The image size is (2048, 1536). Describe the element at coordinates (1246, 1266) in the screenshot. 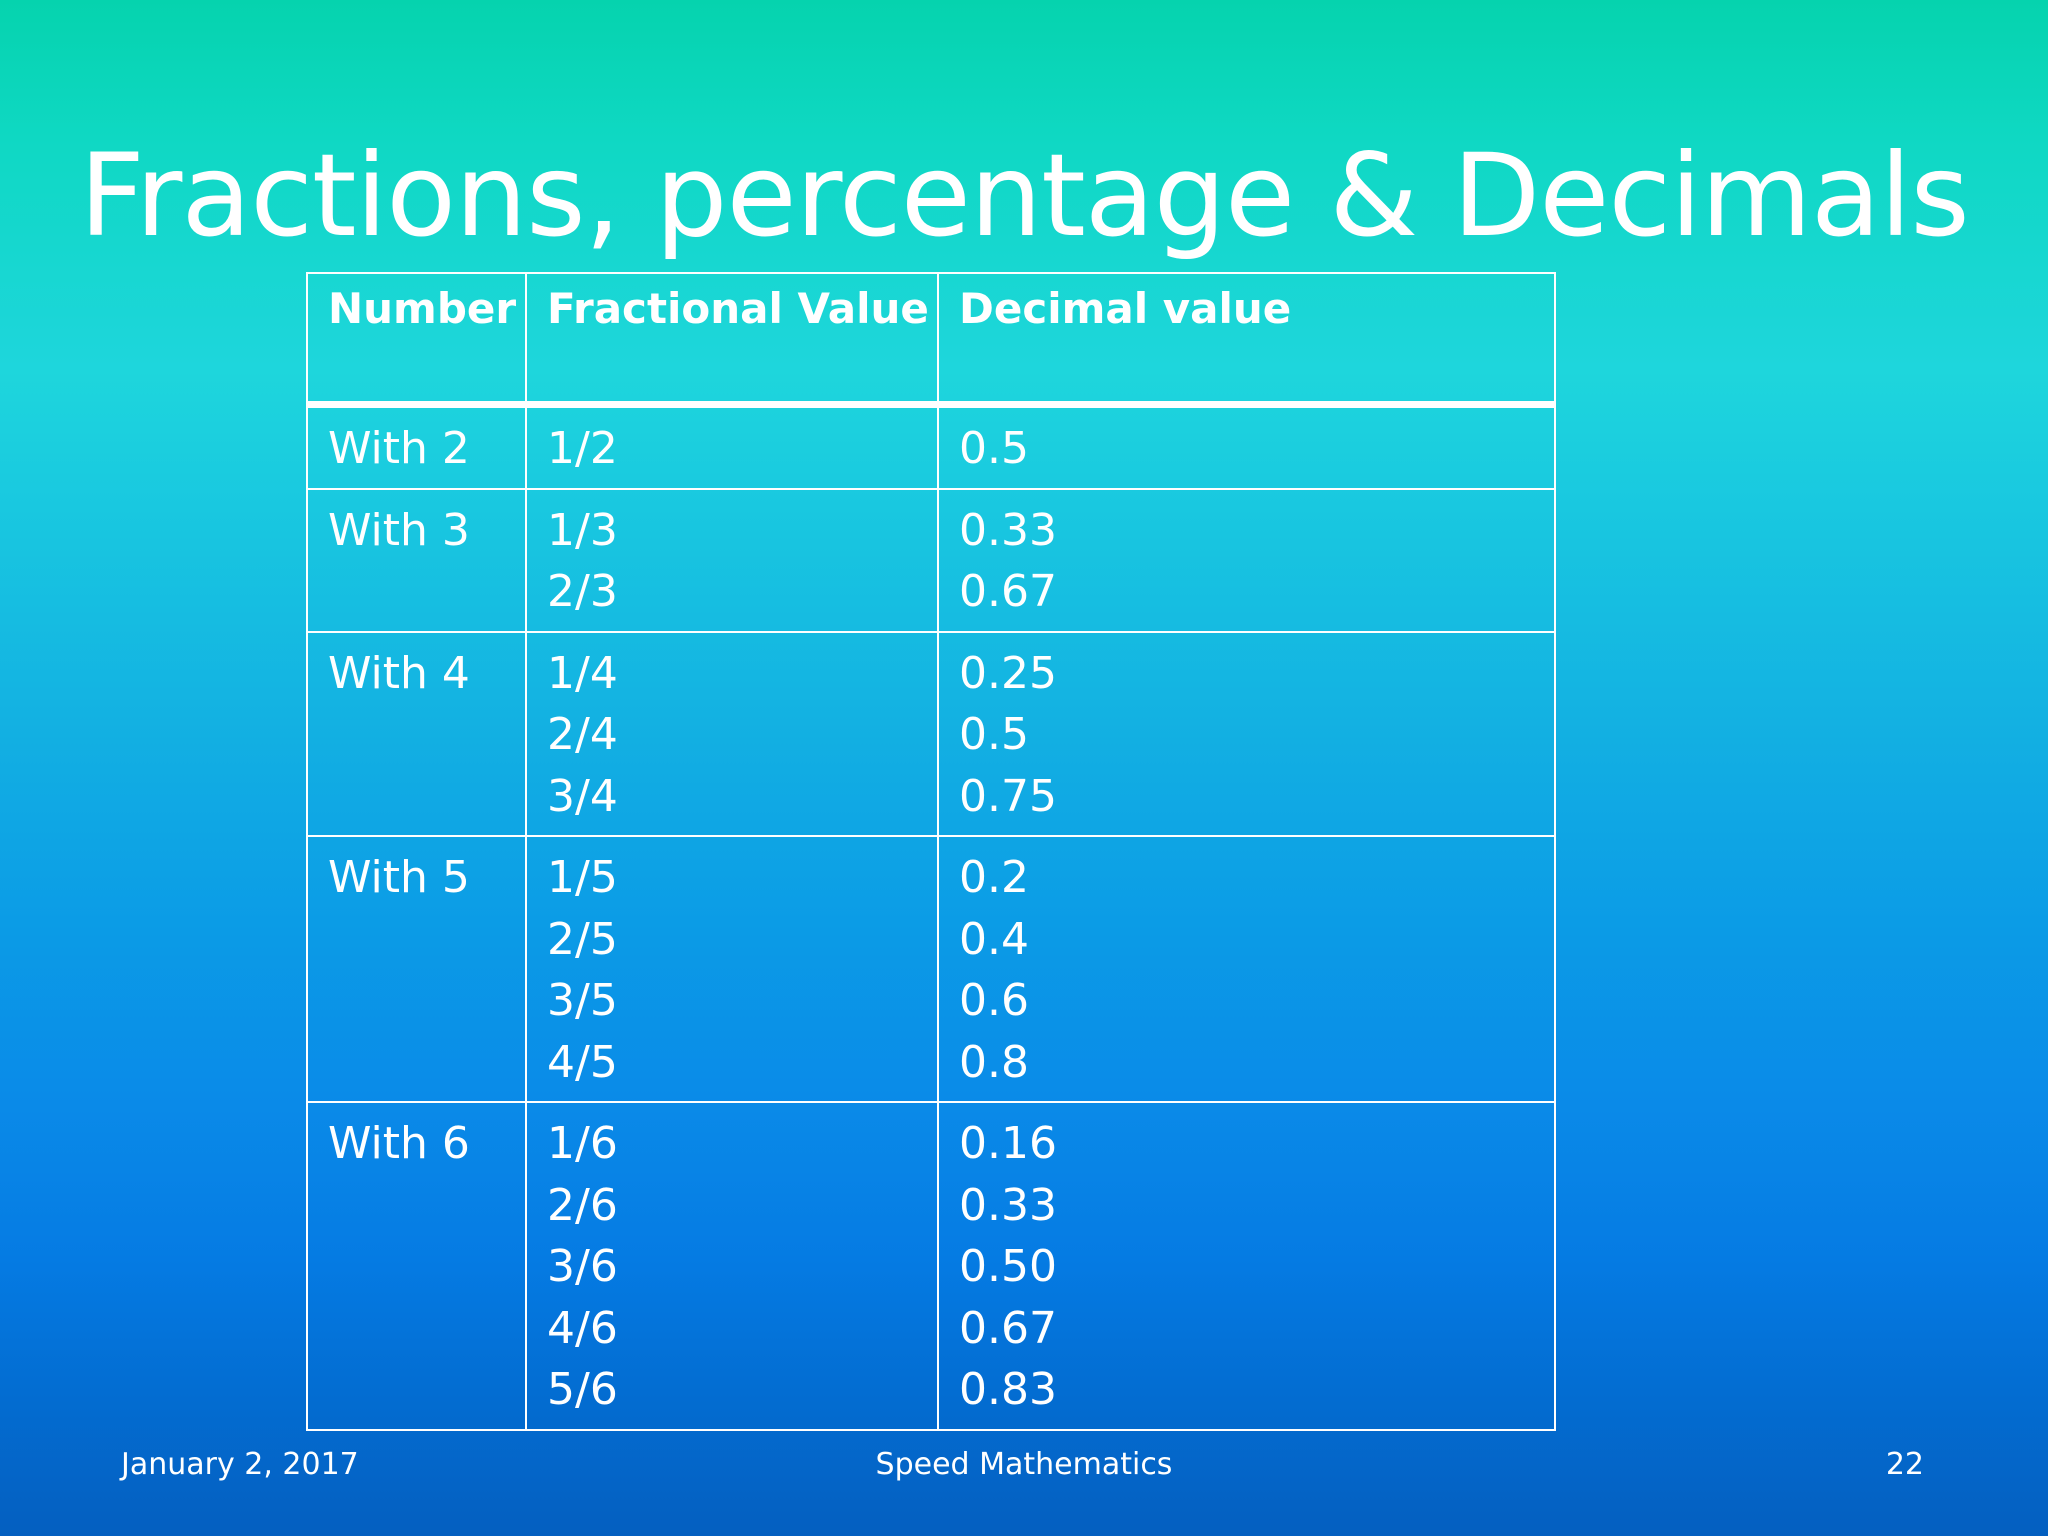

I see `decimal-cell: 0.16 0.33 0.50 0.67 0.83` at that location.